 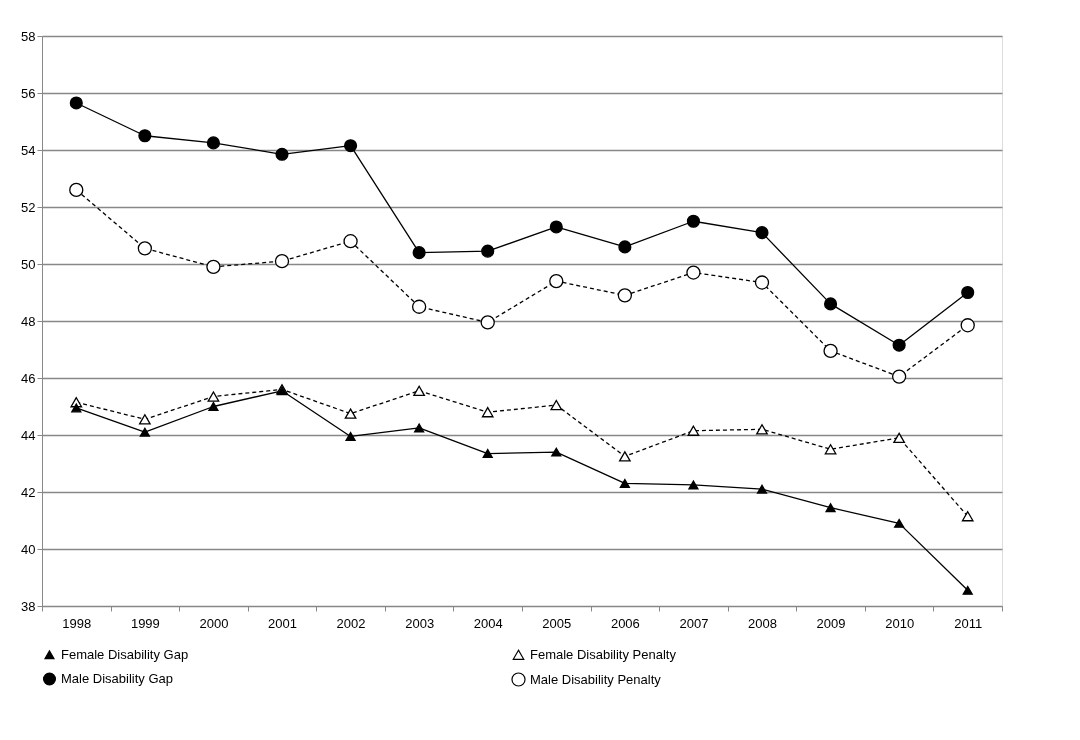 I want to click on x-tick-label: 2008, so click(x=762, y=623).